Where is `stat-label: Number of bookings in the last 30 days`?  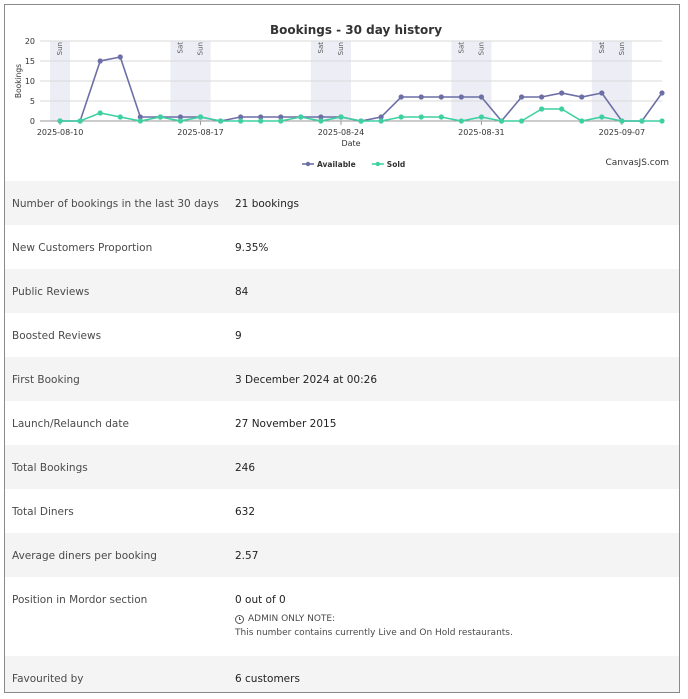
stat-label: Number of bookings in the last 30 days is located at coordinates (115, 204).